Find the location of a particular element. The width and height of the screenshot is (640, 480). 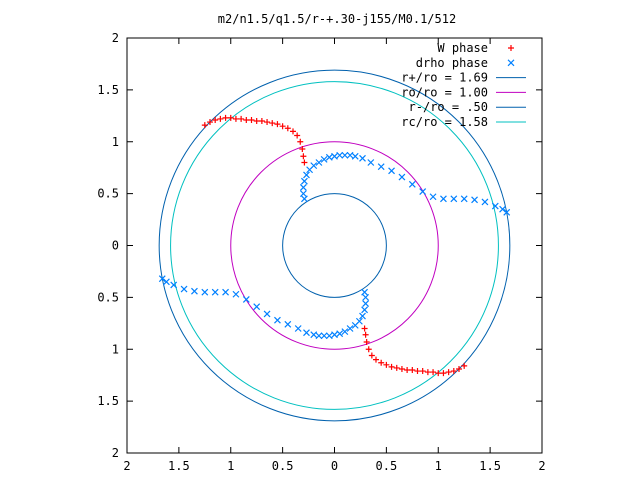

y-tick-label-3: 0.5 is located at coordinates (108, 194).